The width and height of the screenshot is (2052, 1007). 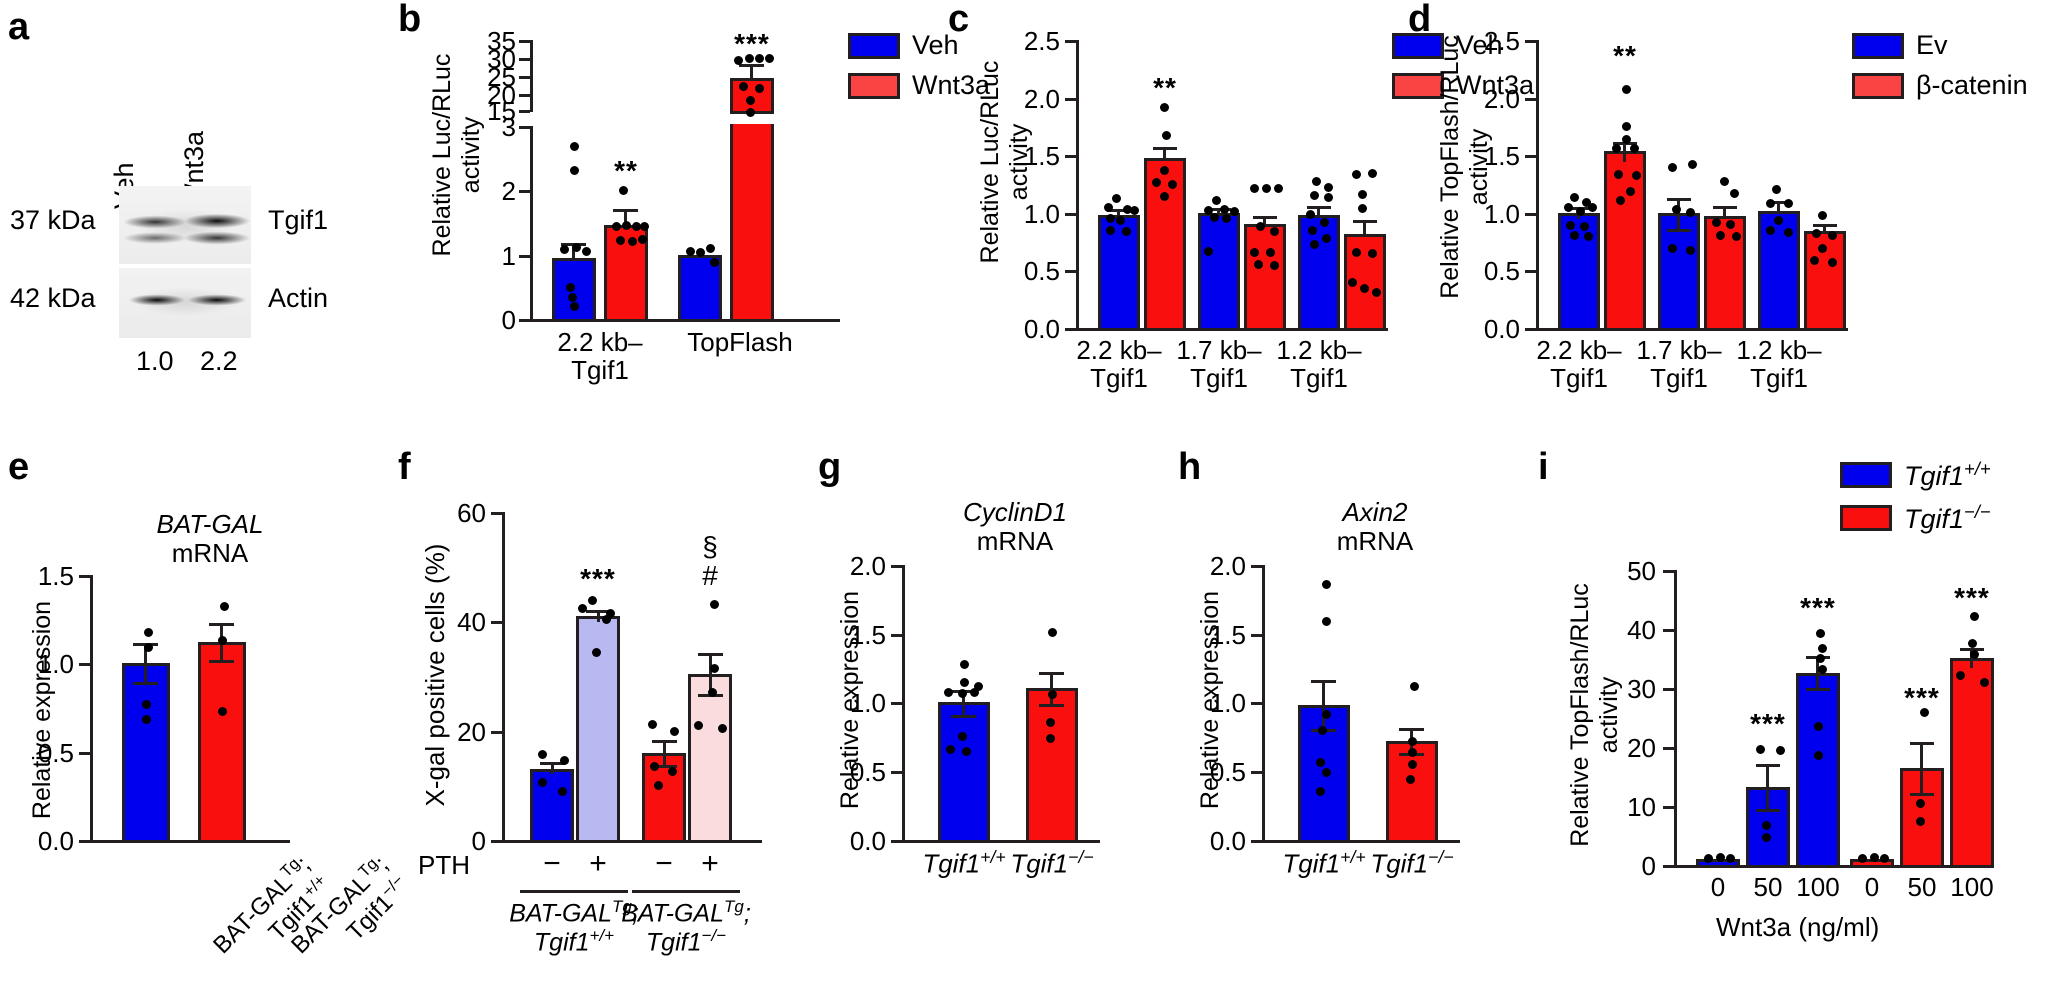 I want to click on bar-ev-12kb, so click(x=1779, y=271).